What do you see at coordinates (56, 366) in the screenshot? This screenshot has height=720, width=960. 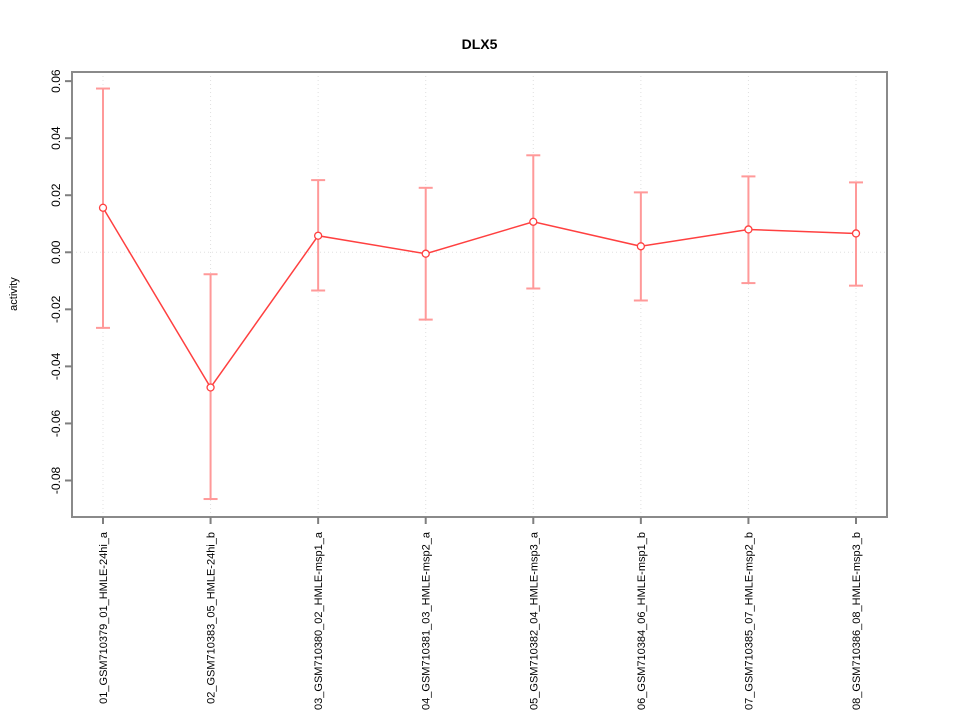 I see `y-tick-label: -0.04` at bounding box center [56, 366].